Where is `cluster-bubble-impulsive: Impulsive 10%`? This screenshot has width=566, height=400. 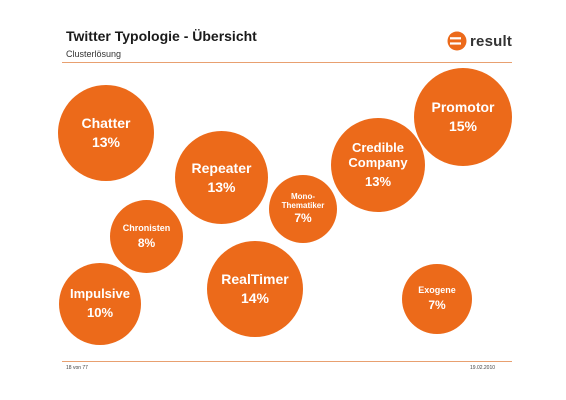
cluster-bubble-impulsive: Impulsive 10% is located at coordinates (100, 304).